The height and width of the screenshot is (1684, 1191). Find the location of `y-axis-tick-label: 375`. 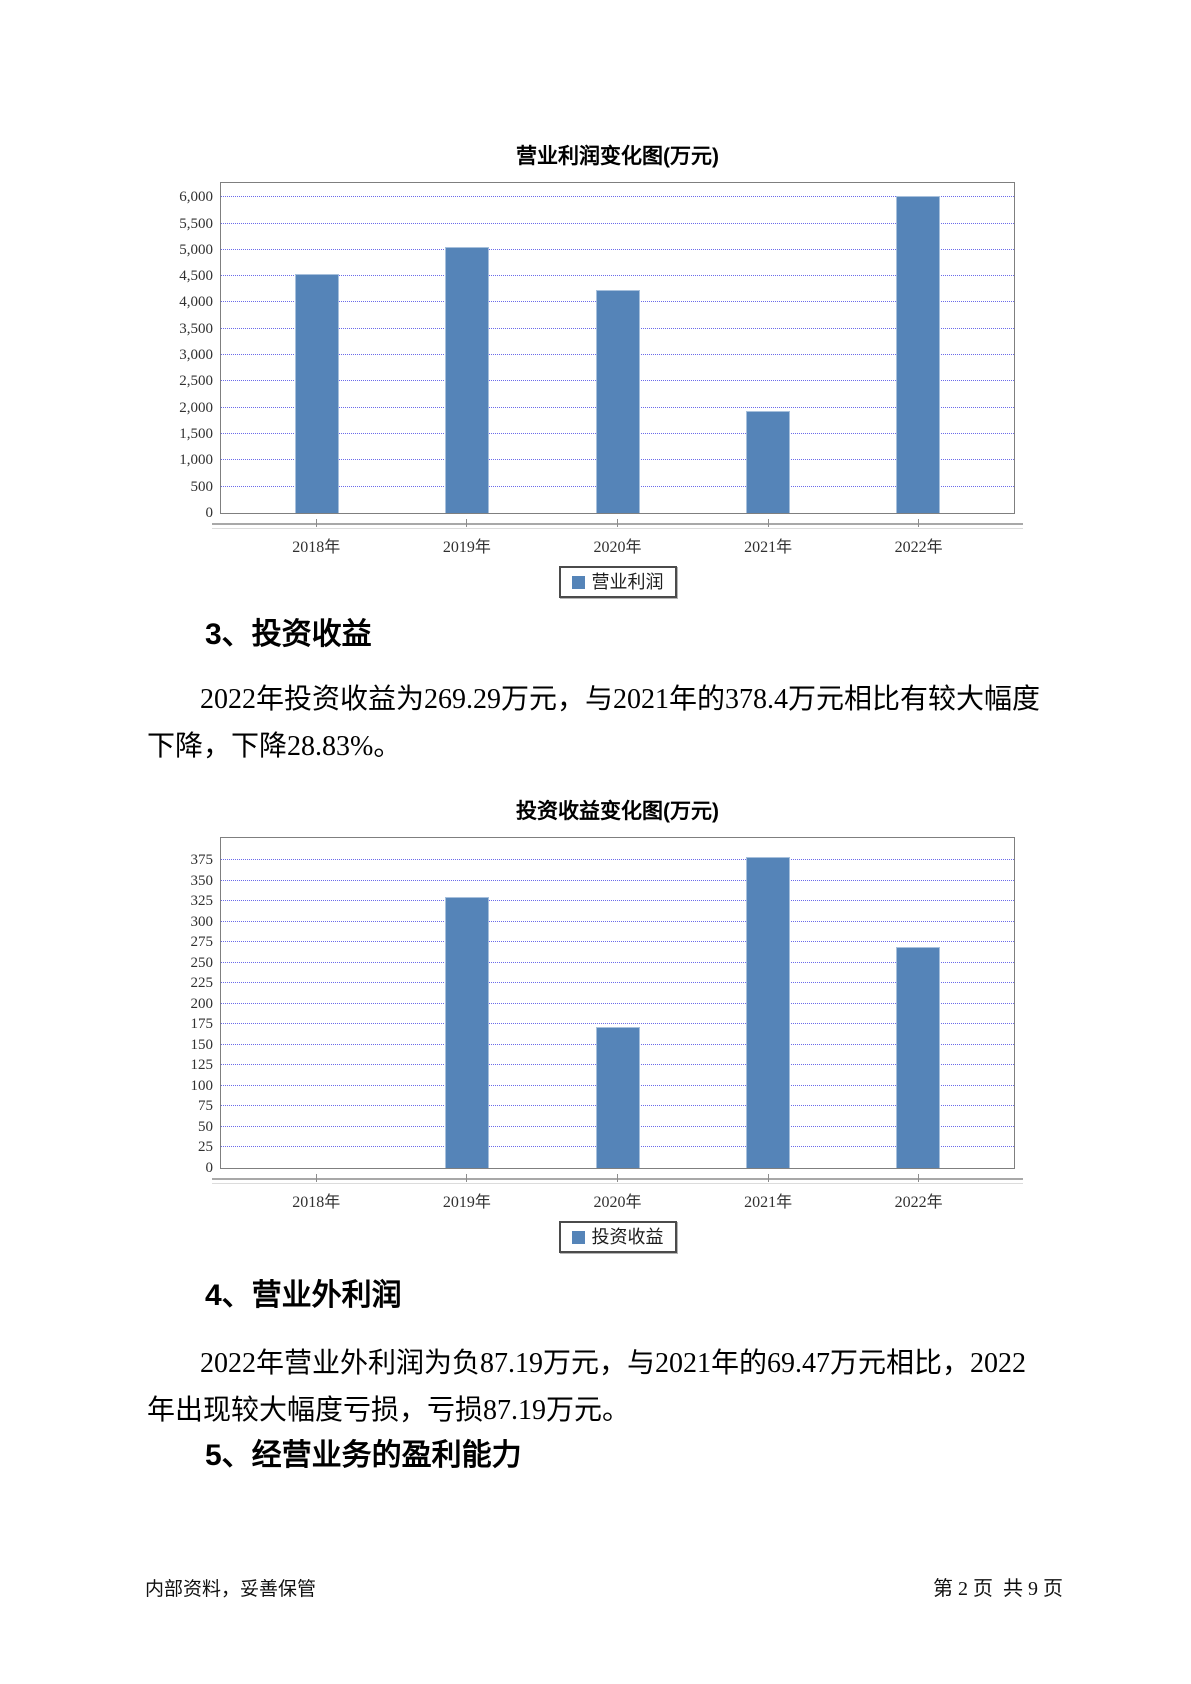

y-axis-tick-label: 375 is located at coordinates (202, 860).